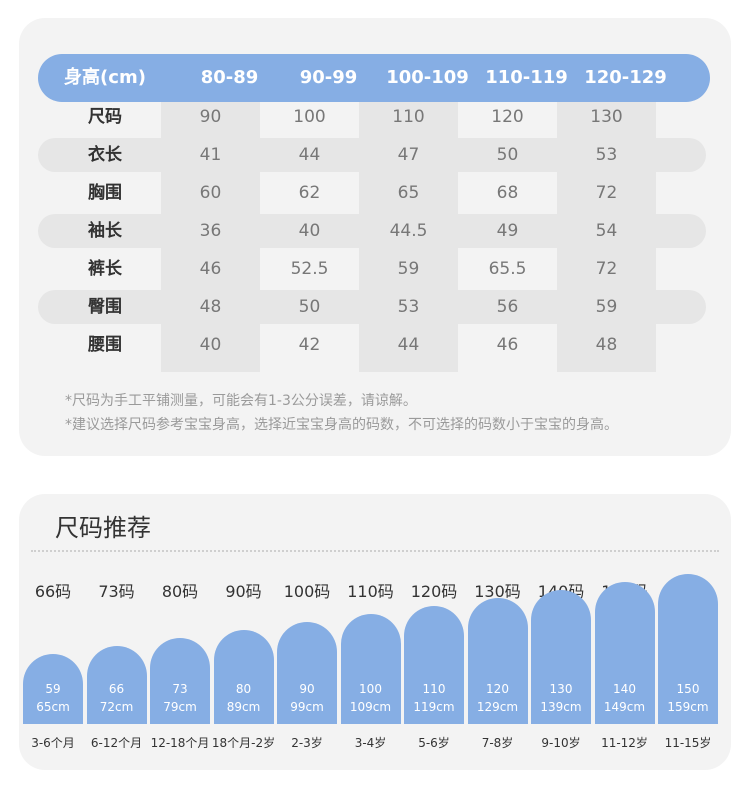 Image resolution: width=750 pixels, height=796 pixels. What do you see at coordinates (53, 591) in the screenshot?
I see `size-label: 66码` at bounding box center [53, 591].